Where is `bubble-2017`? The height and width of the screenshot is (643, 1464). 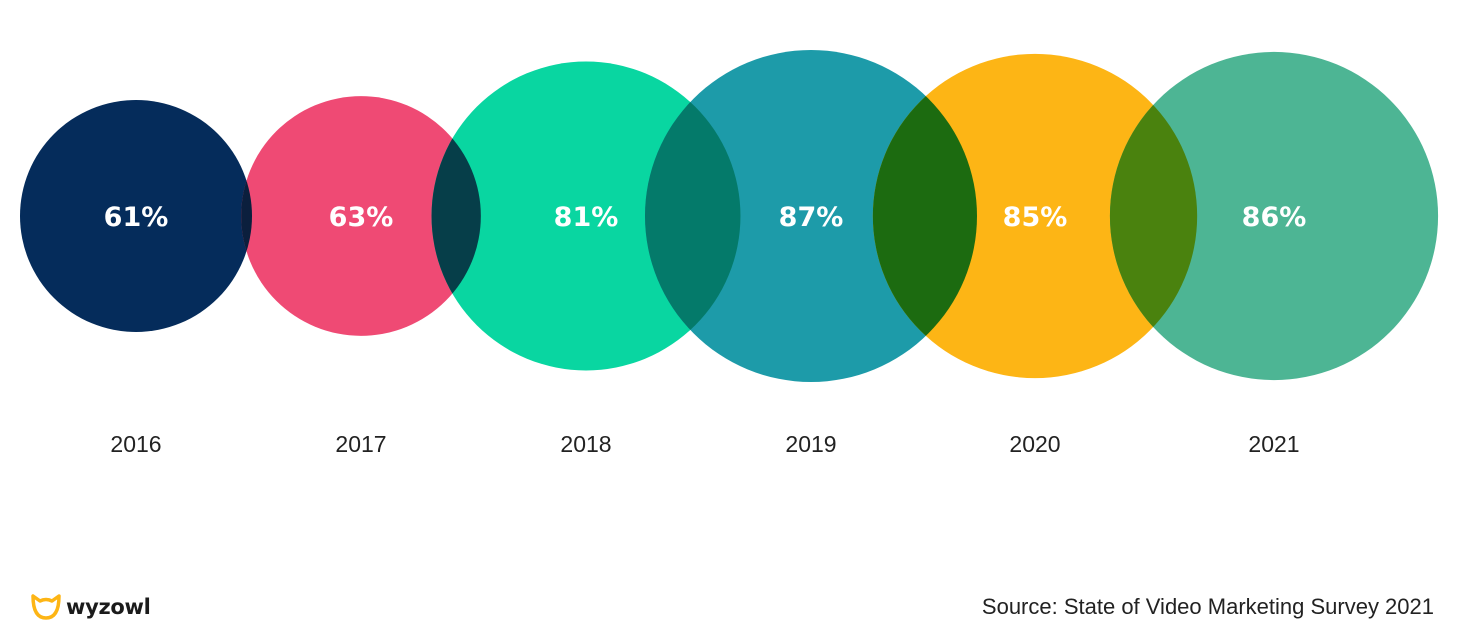 bubble-2017 is located at coordinates (361, 216).